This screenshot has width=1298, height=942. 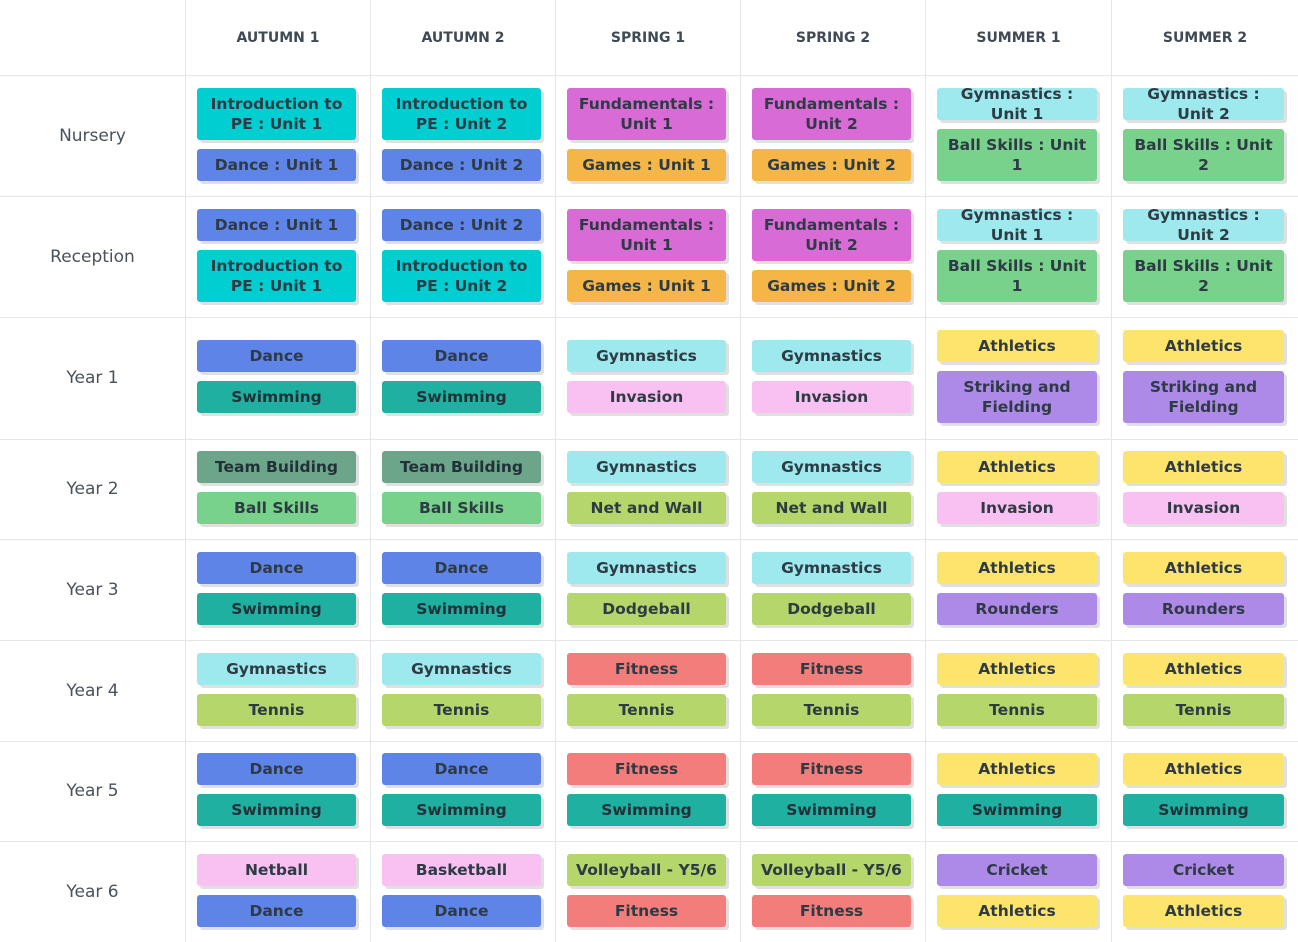 I want to click on row-label: Year 4, so click(x=92, y=690).